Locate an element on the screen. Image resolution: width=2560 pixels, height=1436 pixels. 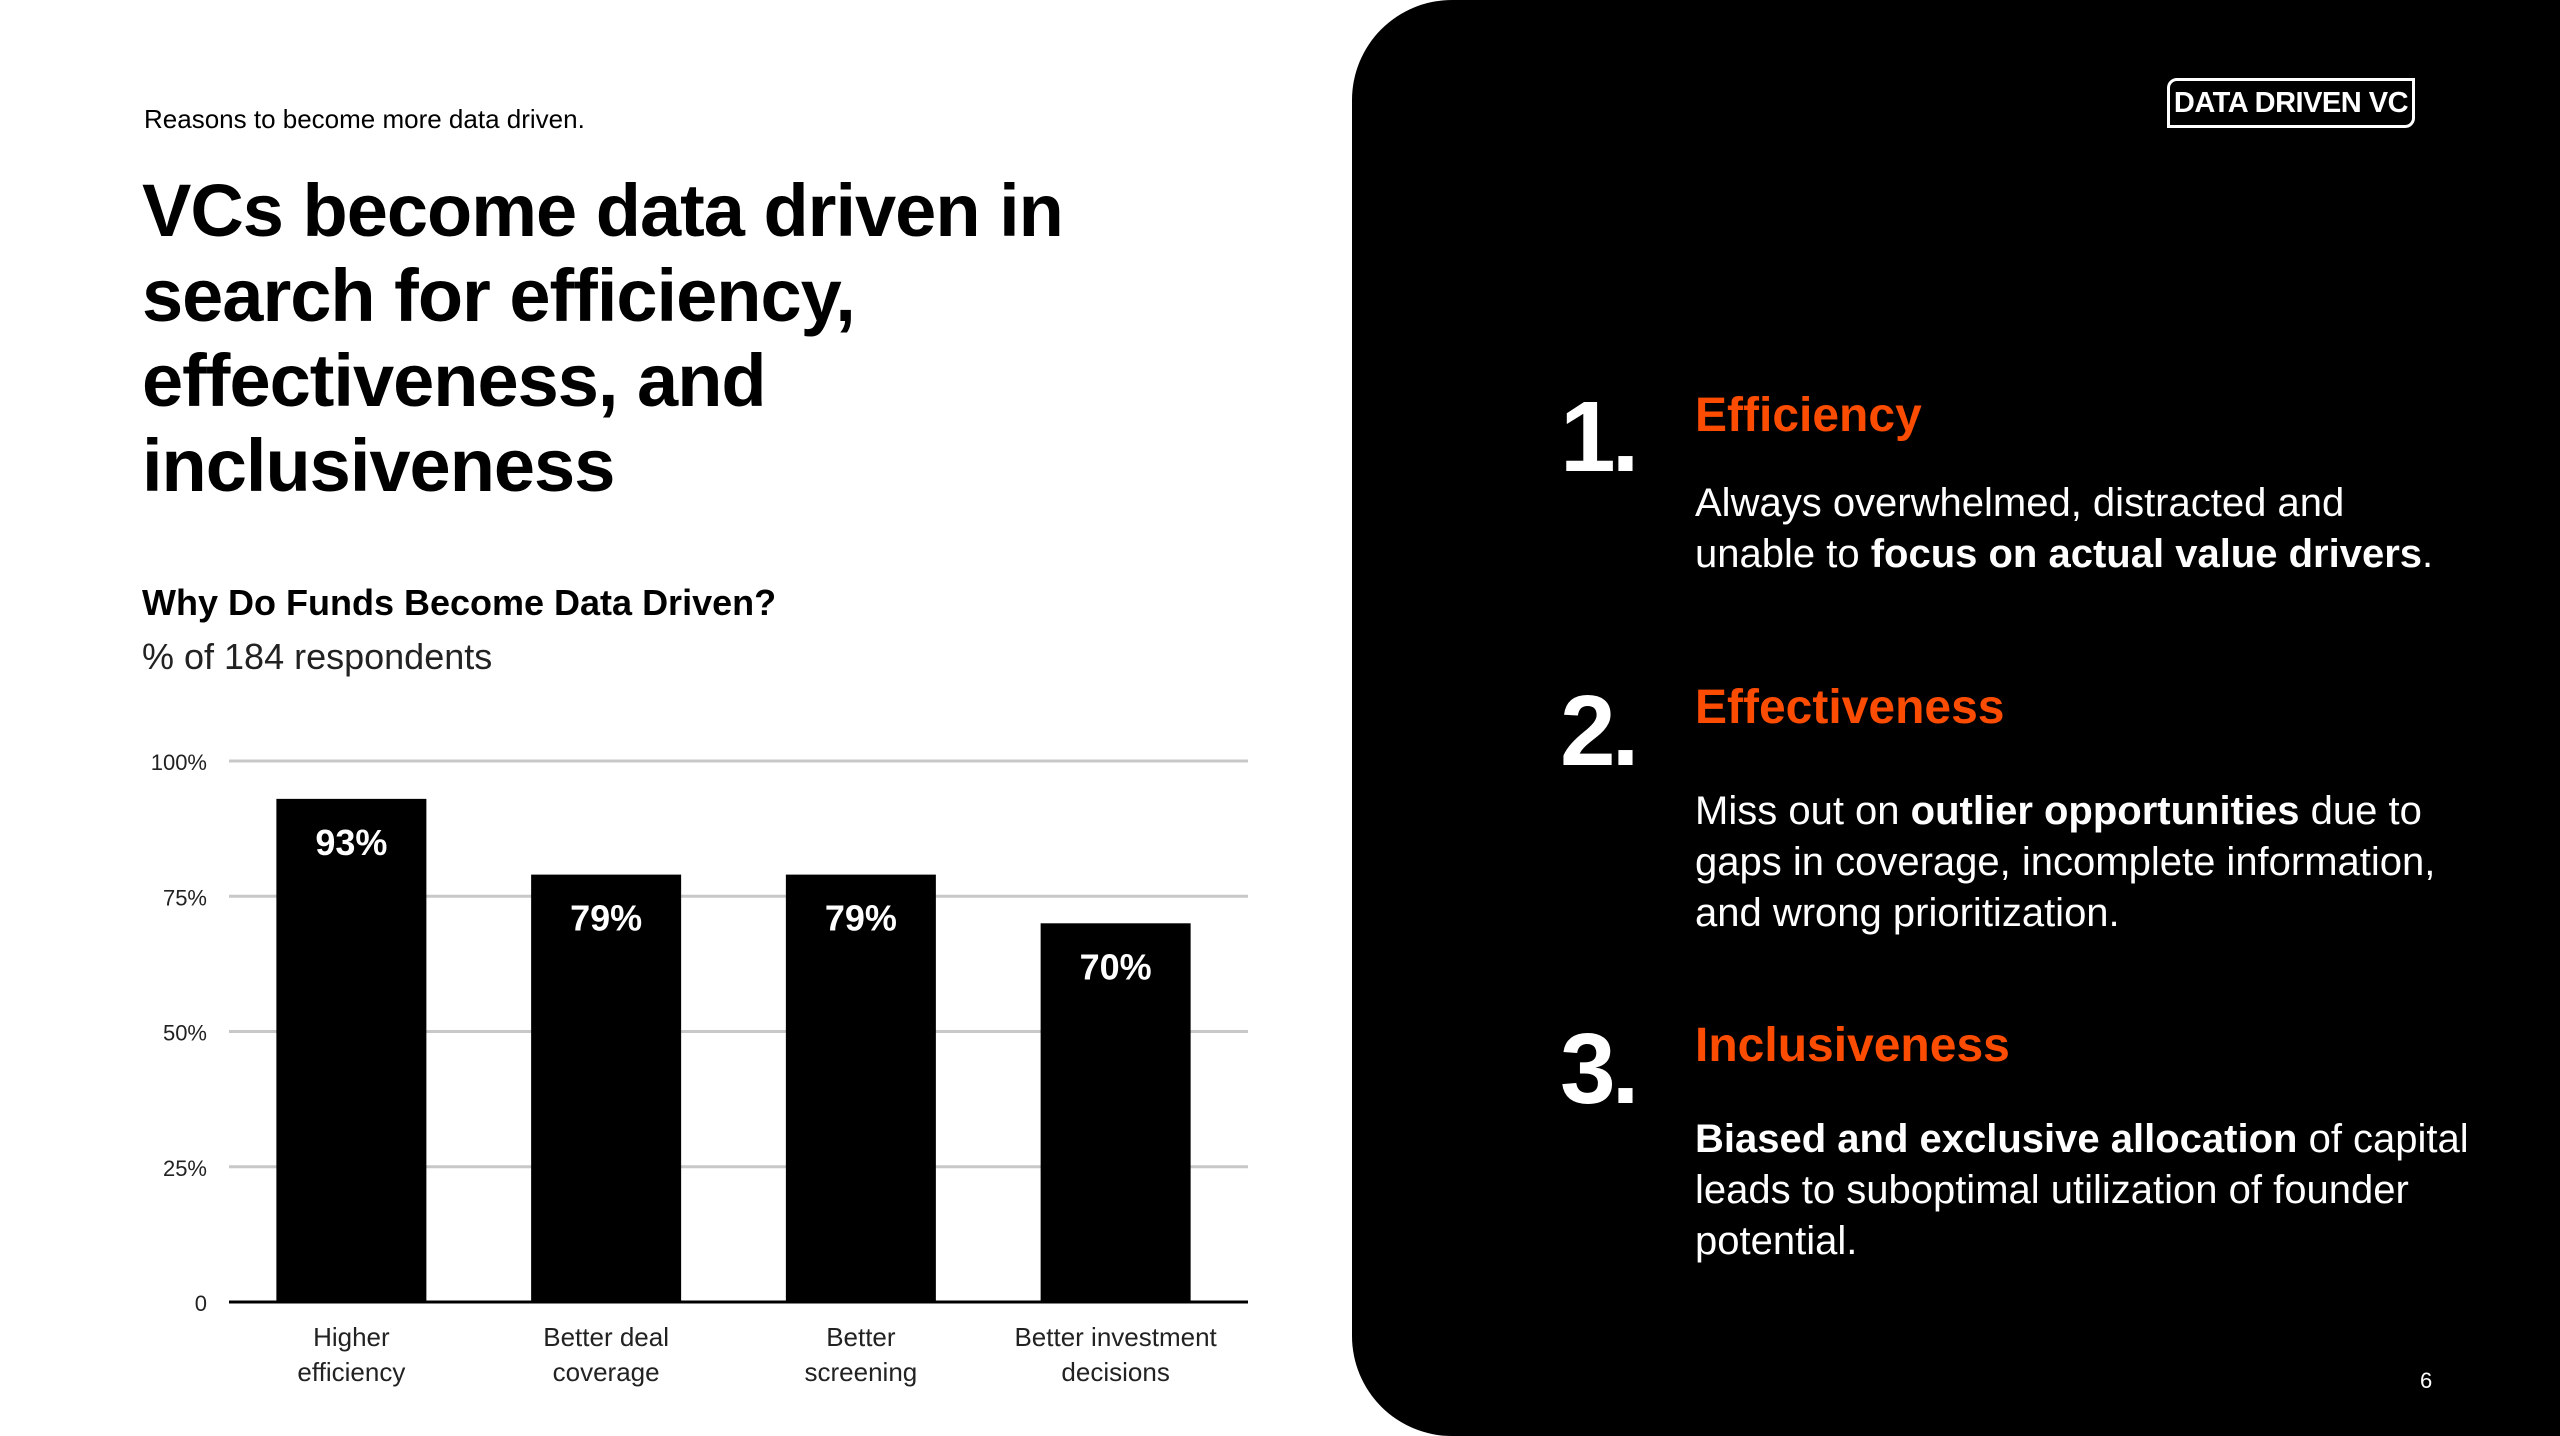
x-tick-label: Better is located at coordinates (861, 1337).